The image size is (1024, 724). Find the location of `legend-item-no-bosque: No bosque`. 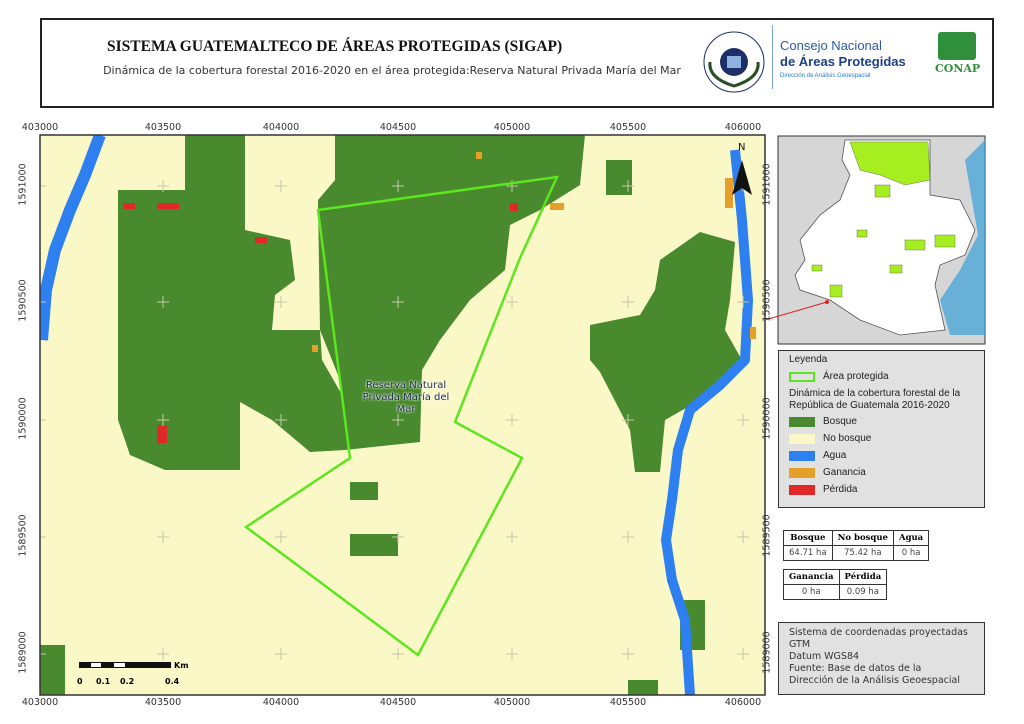

legend-item-no-bosque: No bosque is located at coordinates (830, 439).